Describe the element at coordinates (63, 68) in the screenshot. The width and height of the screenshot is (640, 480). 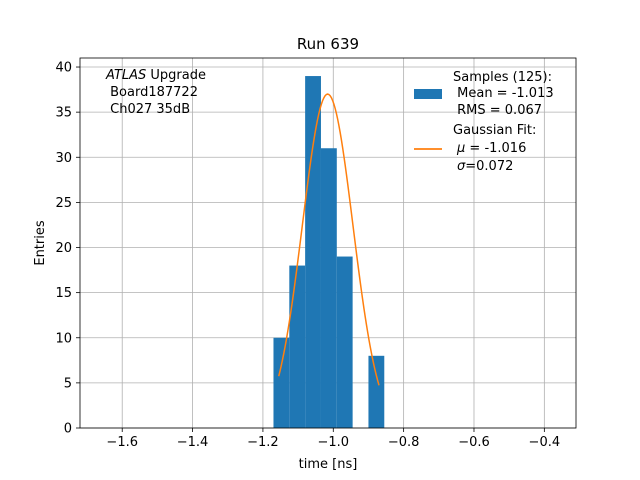
I see `y-tick-label: 40` at that location.